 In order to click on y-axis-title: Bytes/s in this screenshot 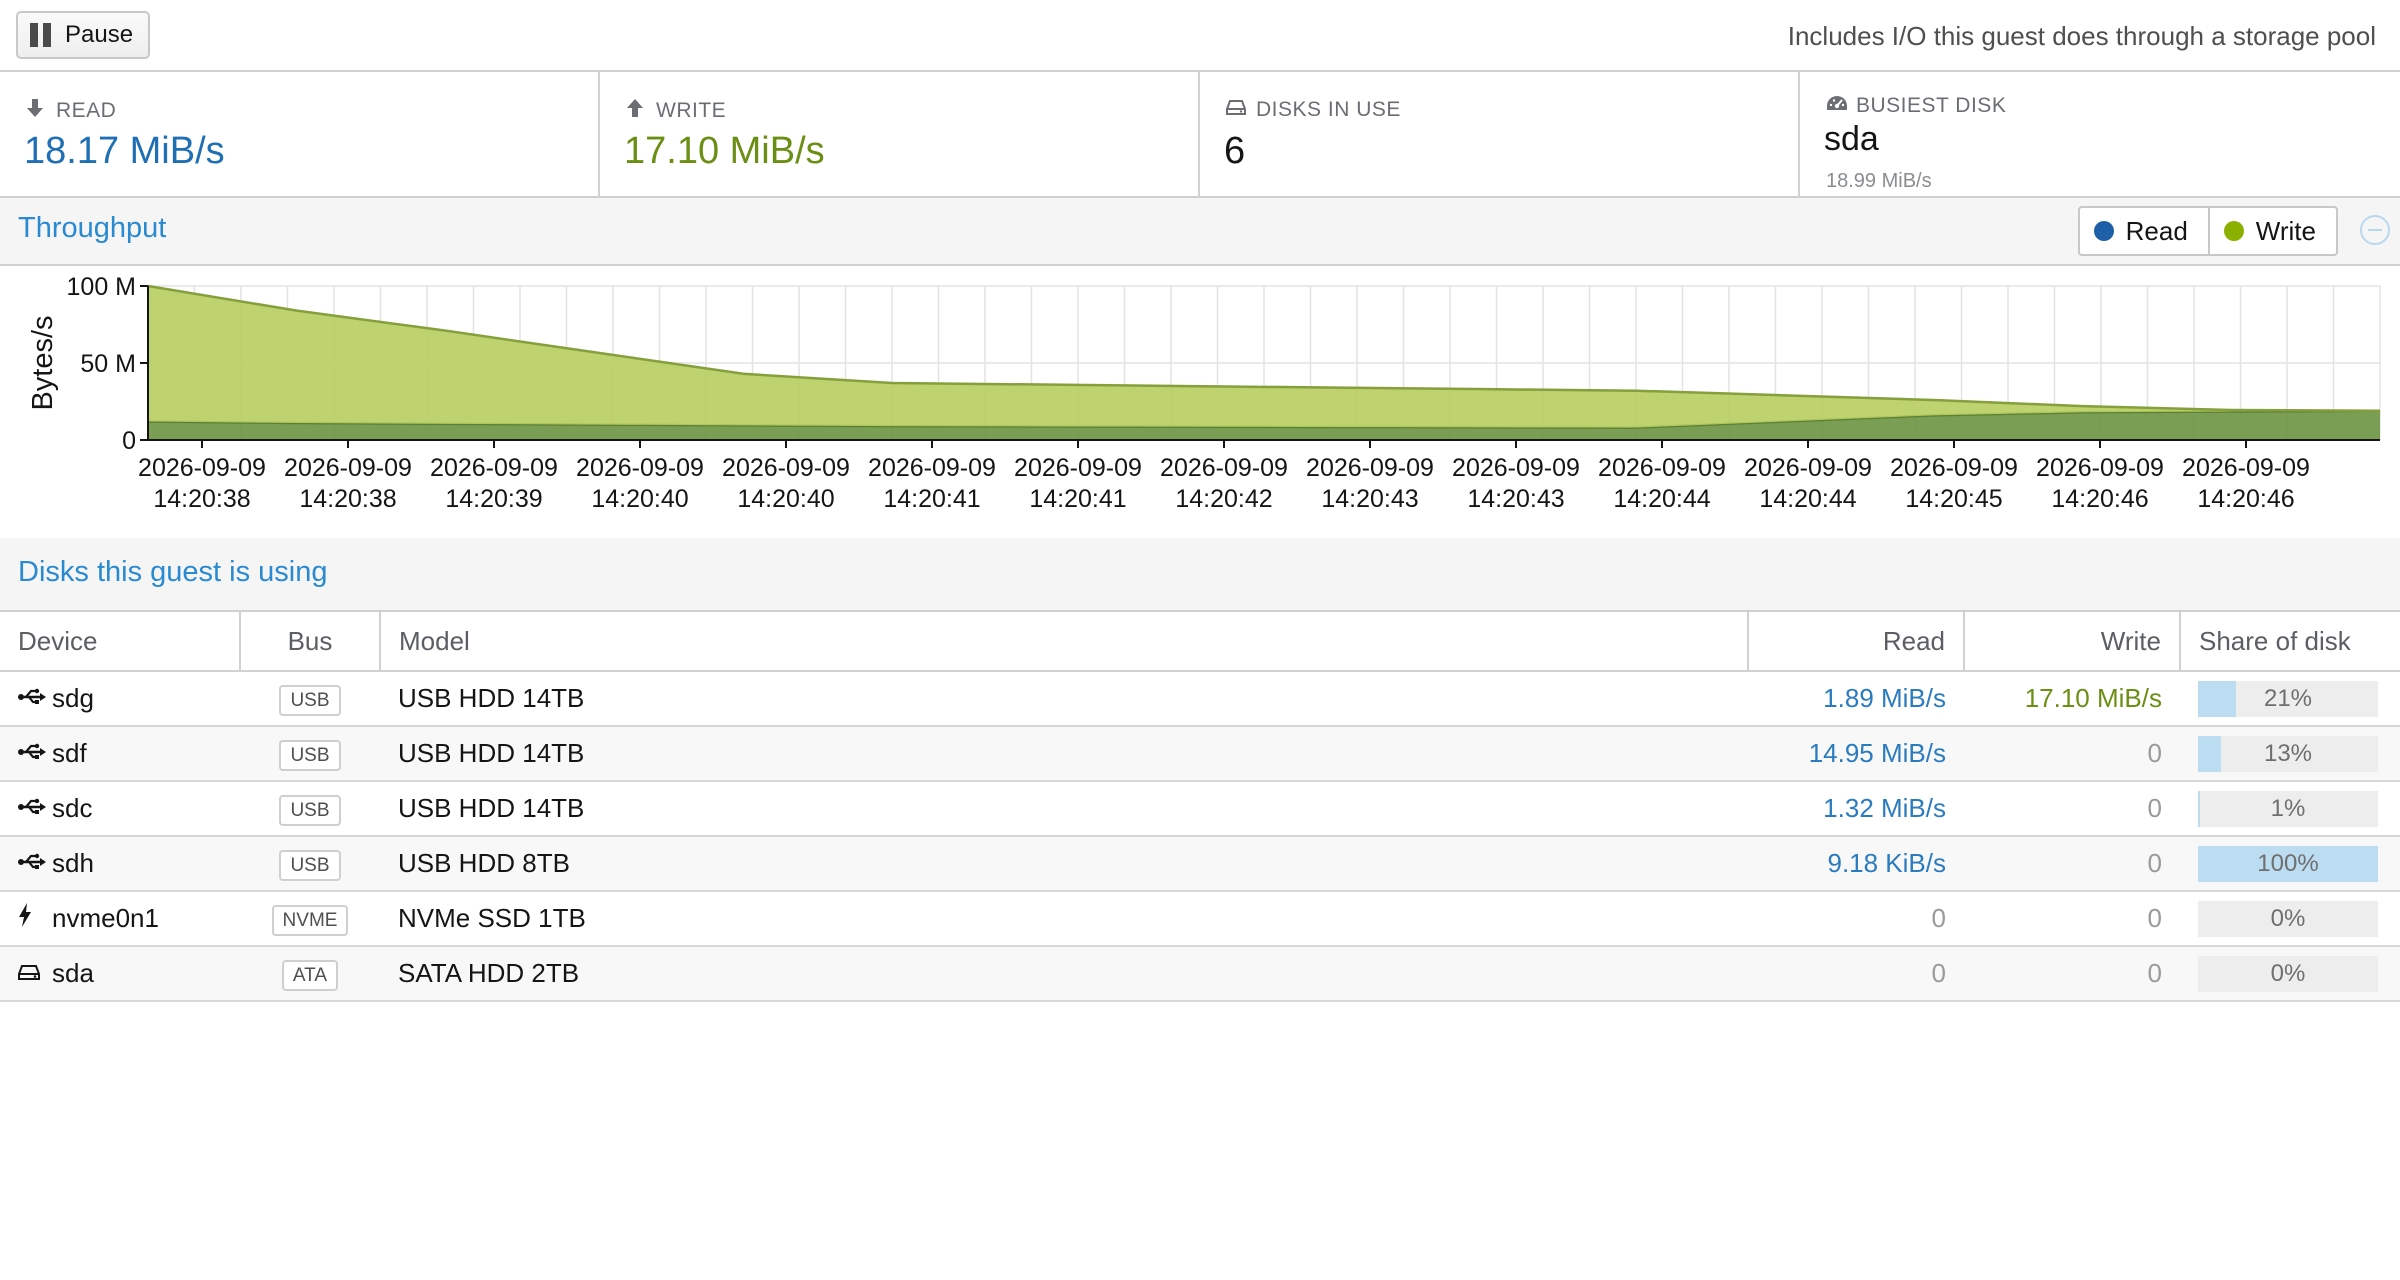, I will do `click(43, 362)`.